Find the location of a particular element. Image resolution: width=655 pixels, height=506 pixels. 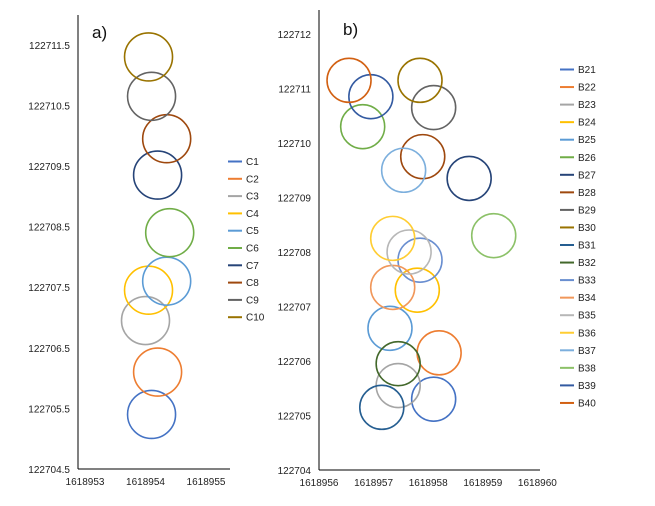

legend-label-b35: B35 is located at coordinates (587, 316).